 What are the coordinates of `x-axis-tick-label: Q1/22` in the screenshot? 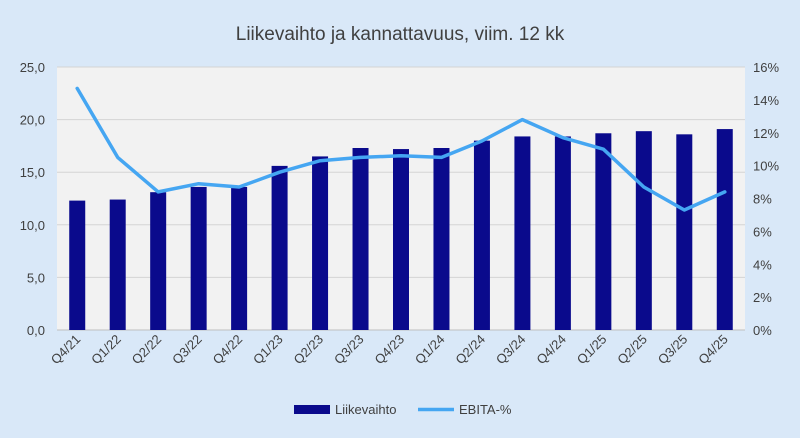 It's located at (106, 350).